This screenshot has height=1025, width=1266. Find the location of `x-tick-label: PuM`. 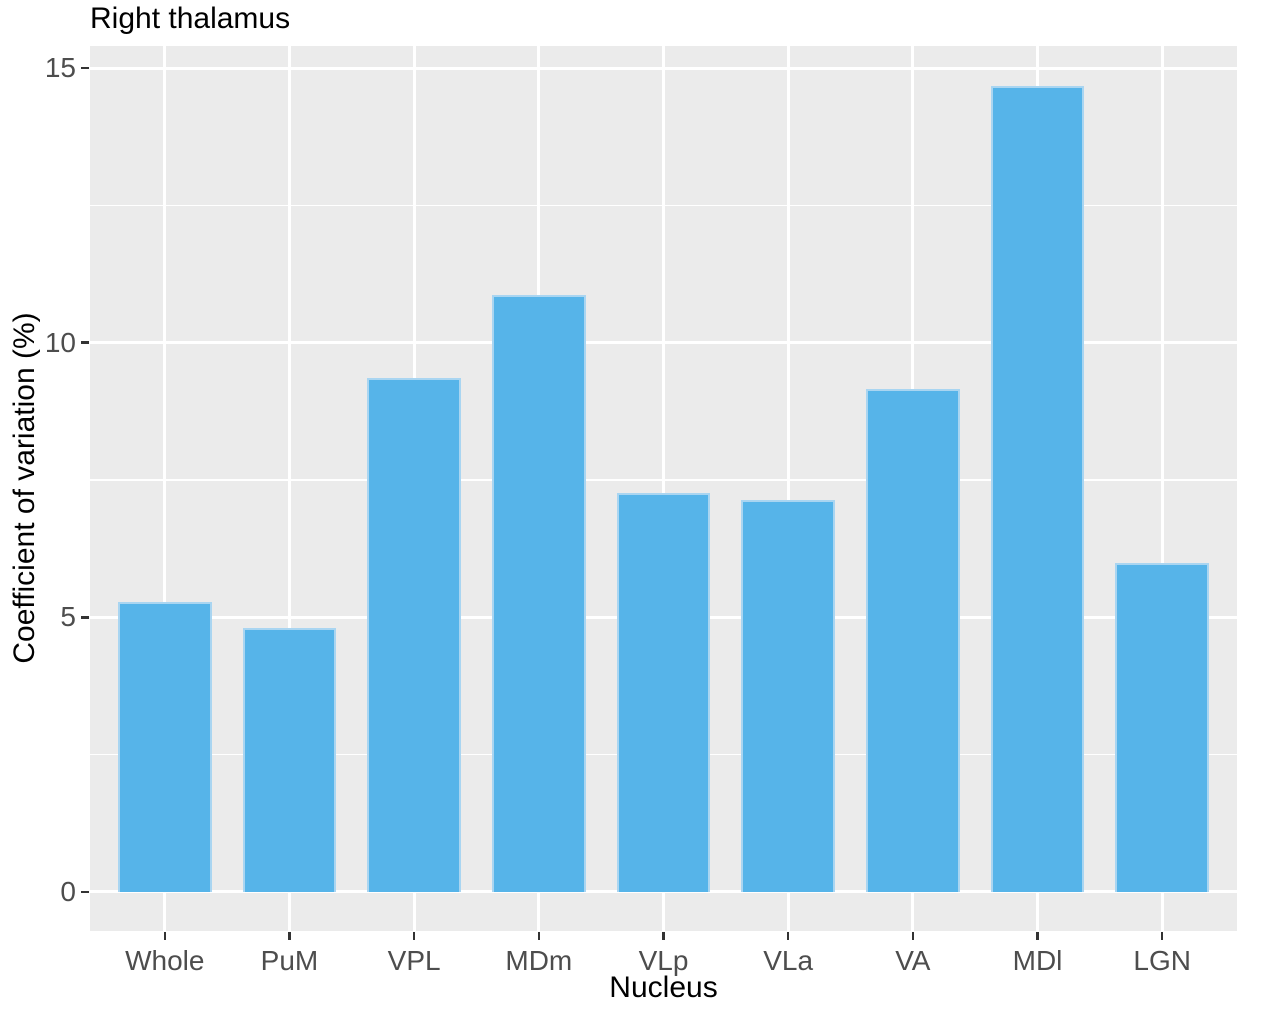

x-tick-label: PuM is located at coordinates (289, 960).